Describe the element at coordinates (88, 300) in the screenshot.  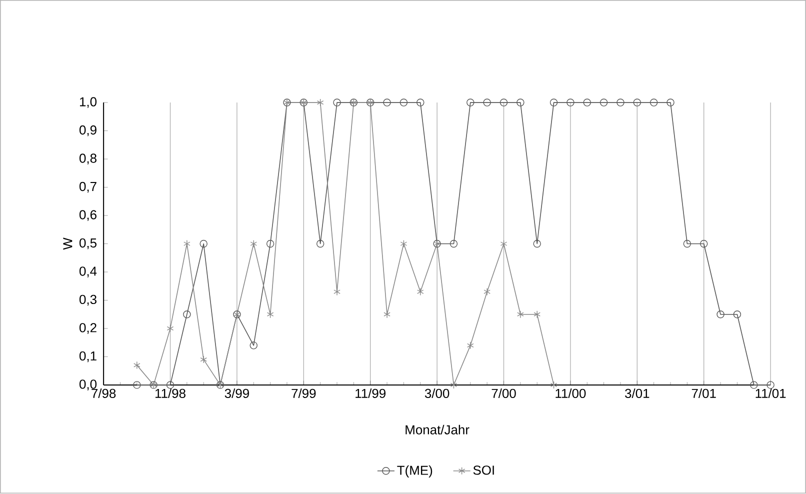
I see `y-tick-label: 0,3` at that location.